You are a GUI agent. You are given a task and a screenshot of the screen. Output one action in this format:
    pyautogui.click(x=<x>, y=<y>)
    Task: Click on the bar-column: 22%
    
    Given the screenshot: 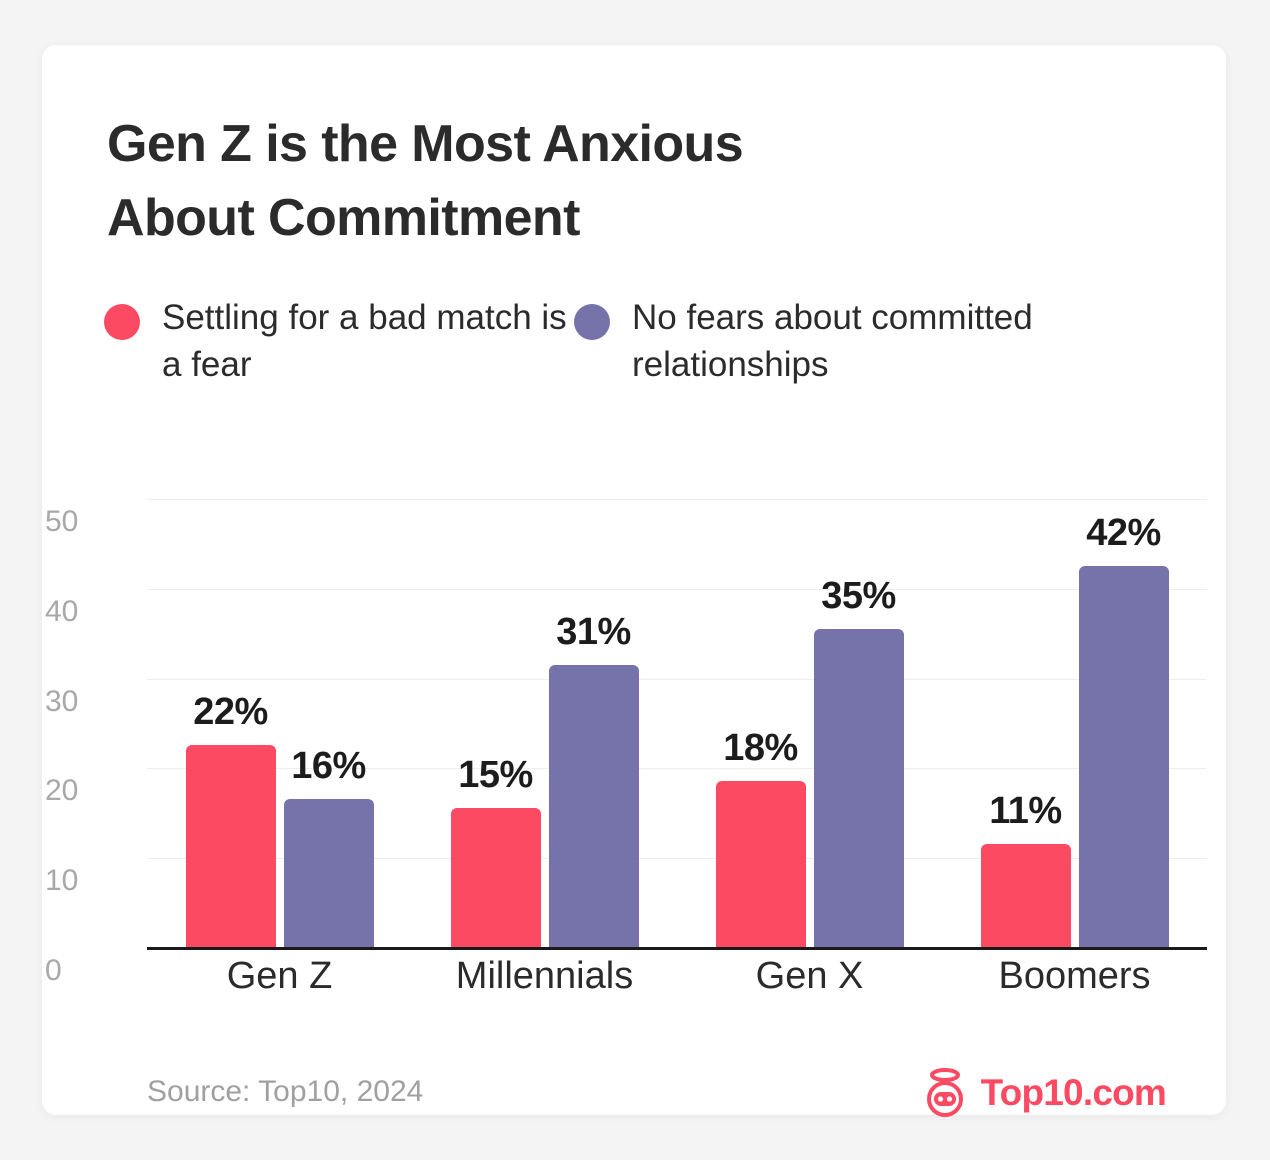 What is the action you would take?
    pyautogui.click(x=230, y=819)
    